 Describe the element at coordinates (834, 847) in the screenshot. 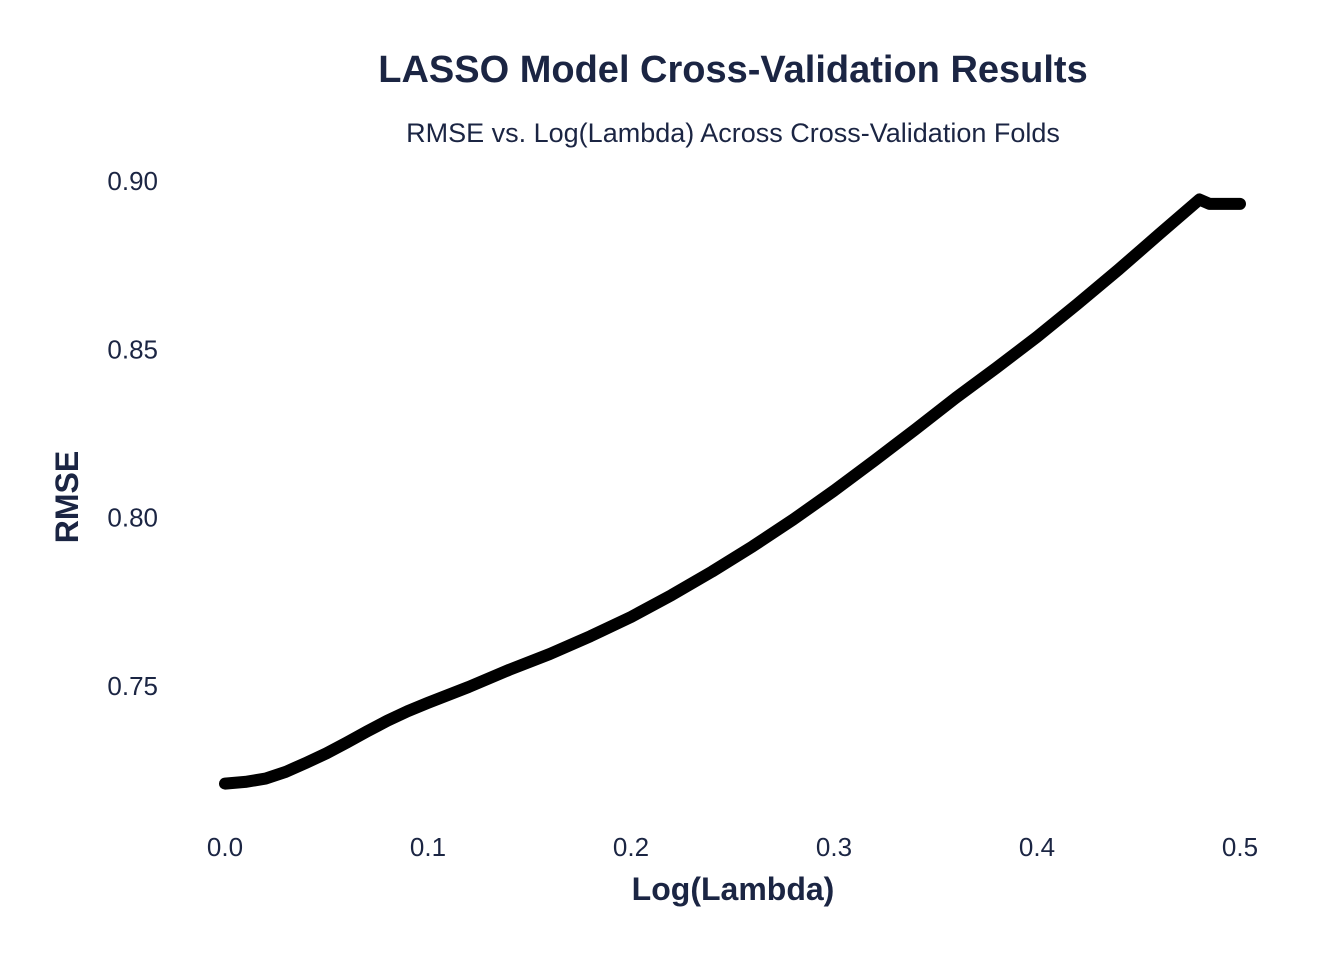

I see `x-tick-label: 0.3` at that location.